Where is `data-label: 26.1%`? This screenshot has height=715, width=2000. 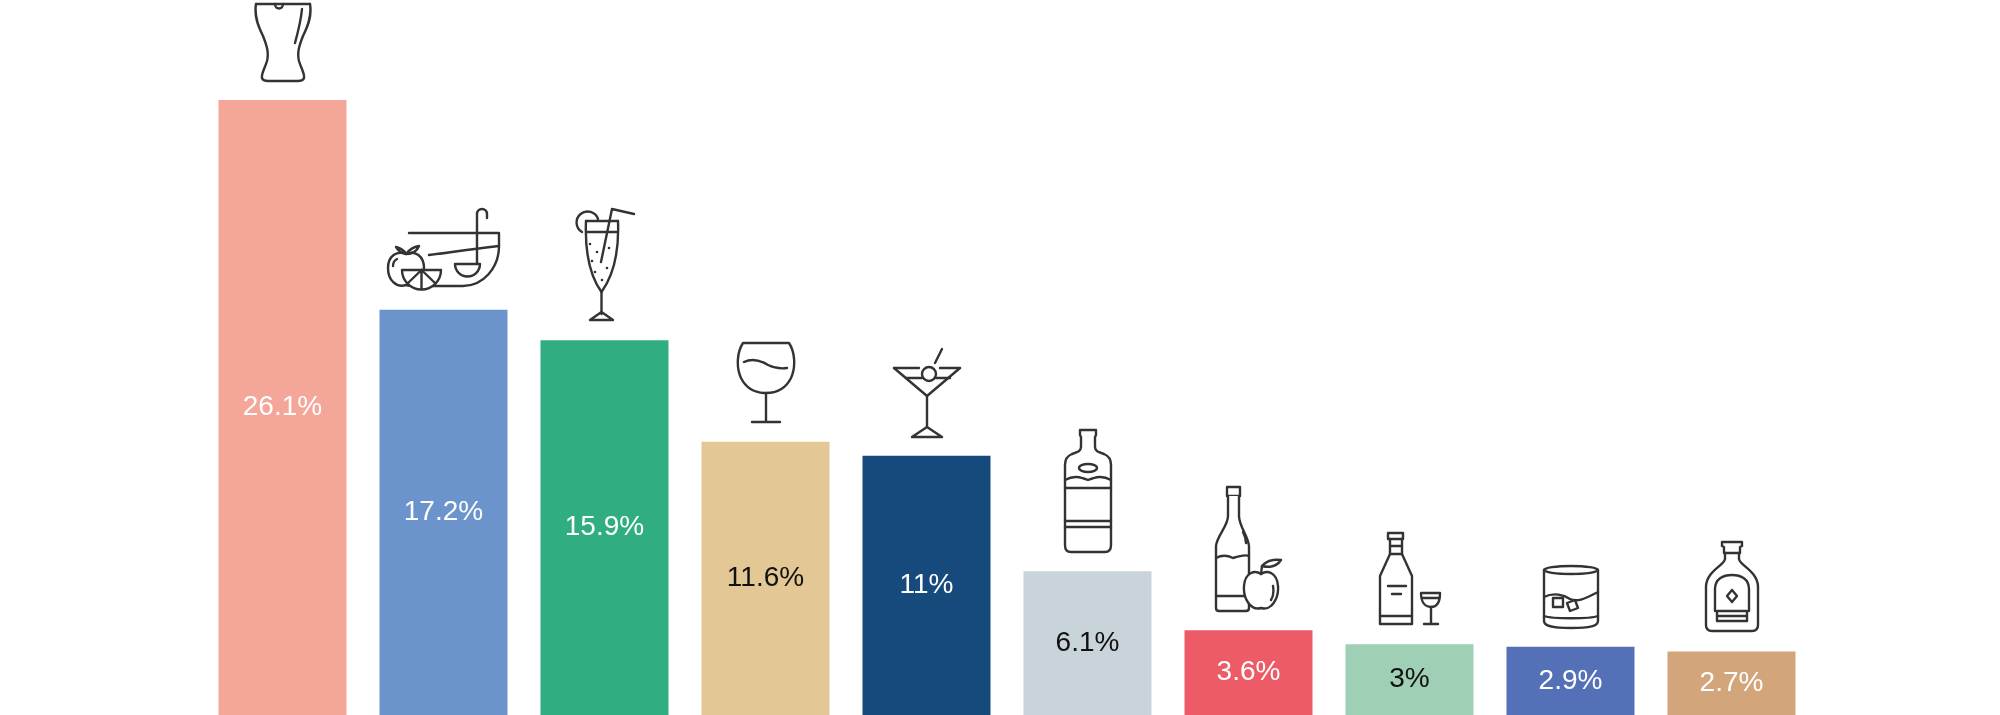 data-label: 26.1% is located at coordinates (282, 406).